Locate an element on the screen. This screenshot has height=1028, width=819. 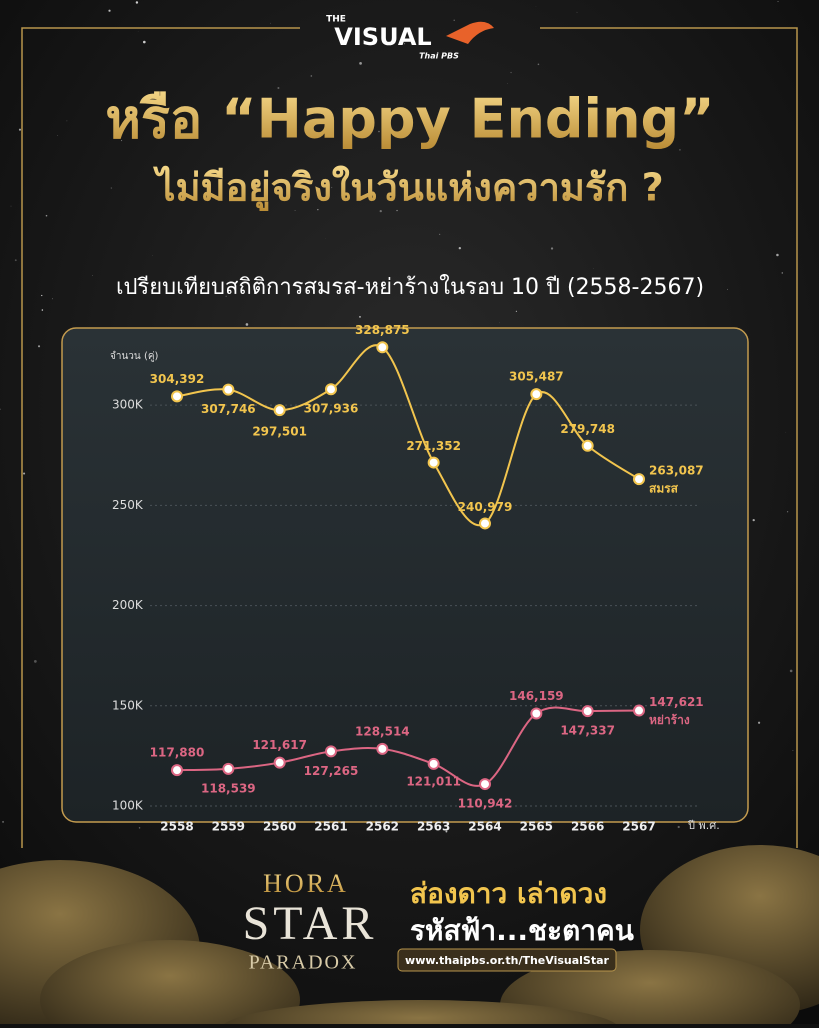
x-tick-label: 2562 is located at coordinates (382, 827).